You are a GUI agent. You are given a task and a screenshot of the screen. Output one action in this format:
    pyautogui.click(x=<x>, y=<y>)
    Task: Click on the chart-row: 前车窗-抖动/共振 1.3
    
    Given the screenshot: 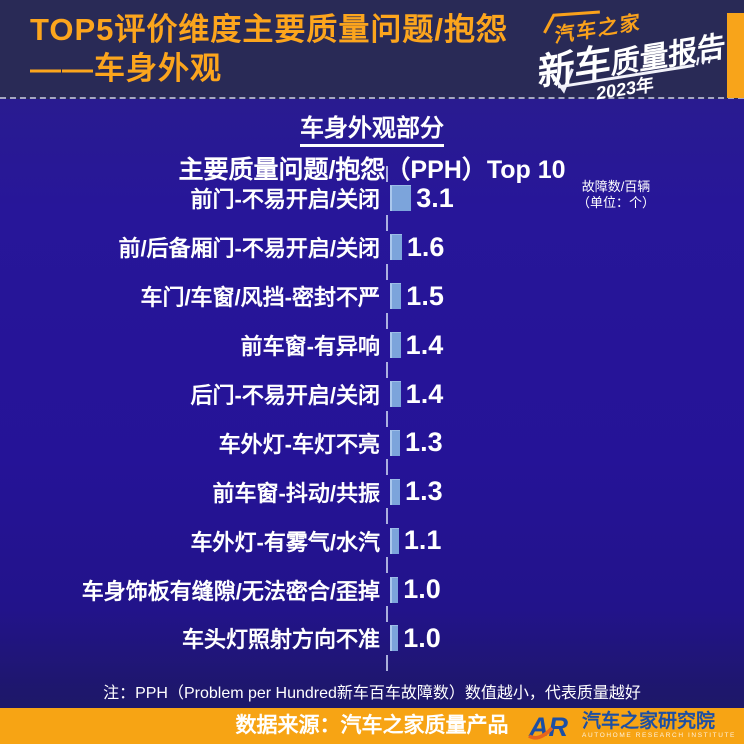 What is the action you would take?
    pyautogui.click(x=372, y=491)
    